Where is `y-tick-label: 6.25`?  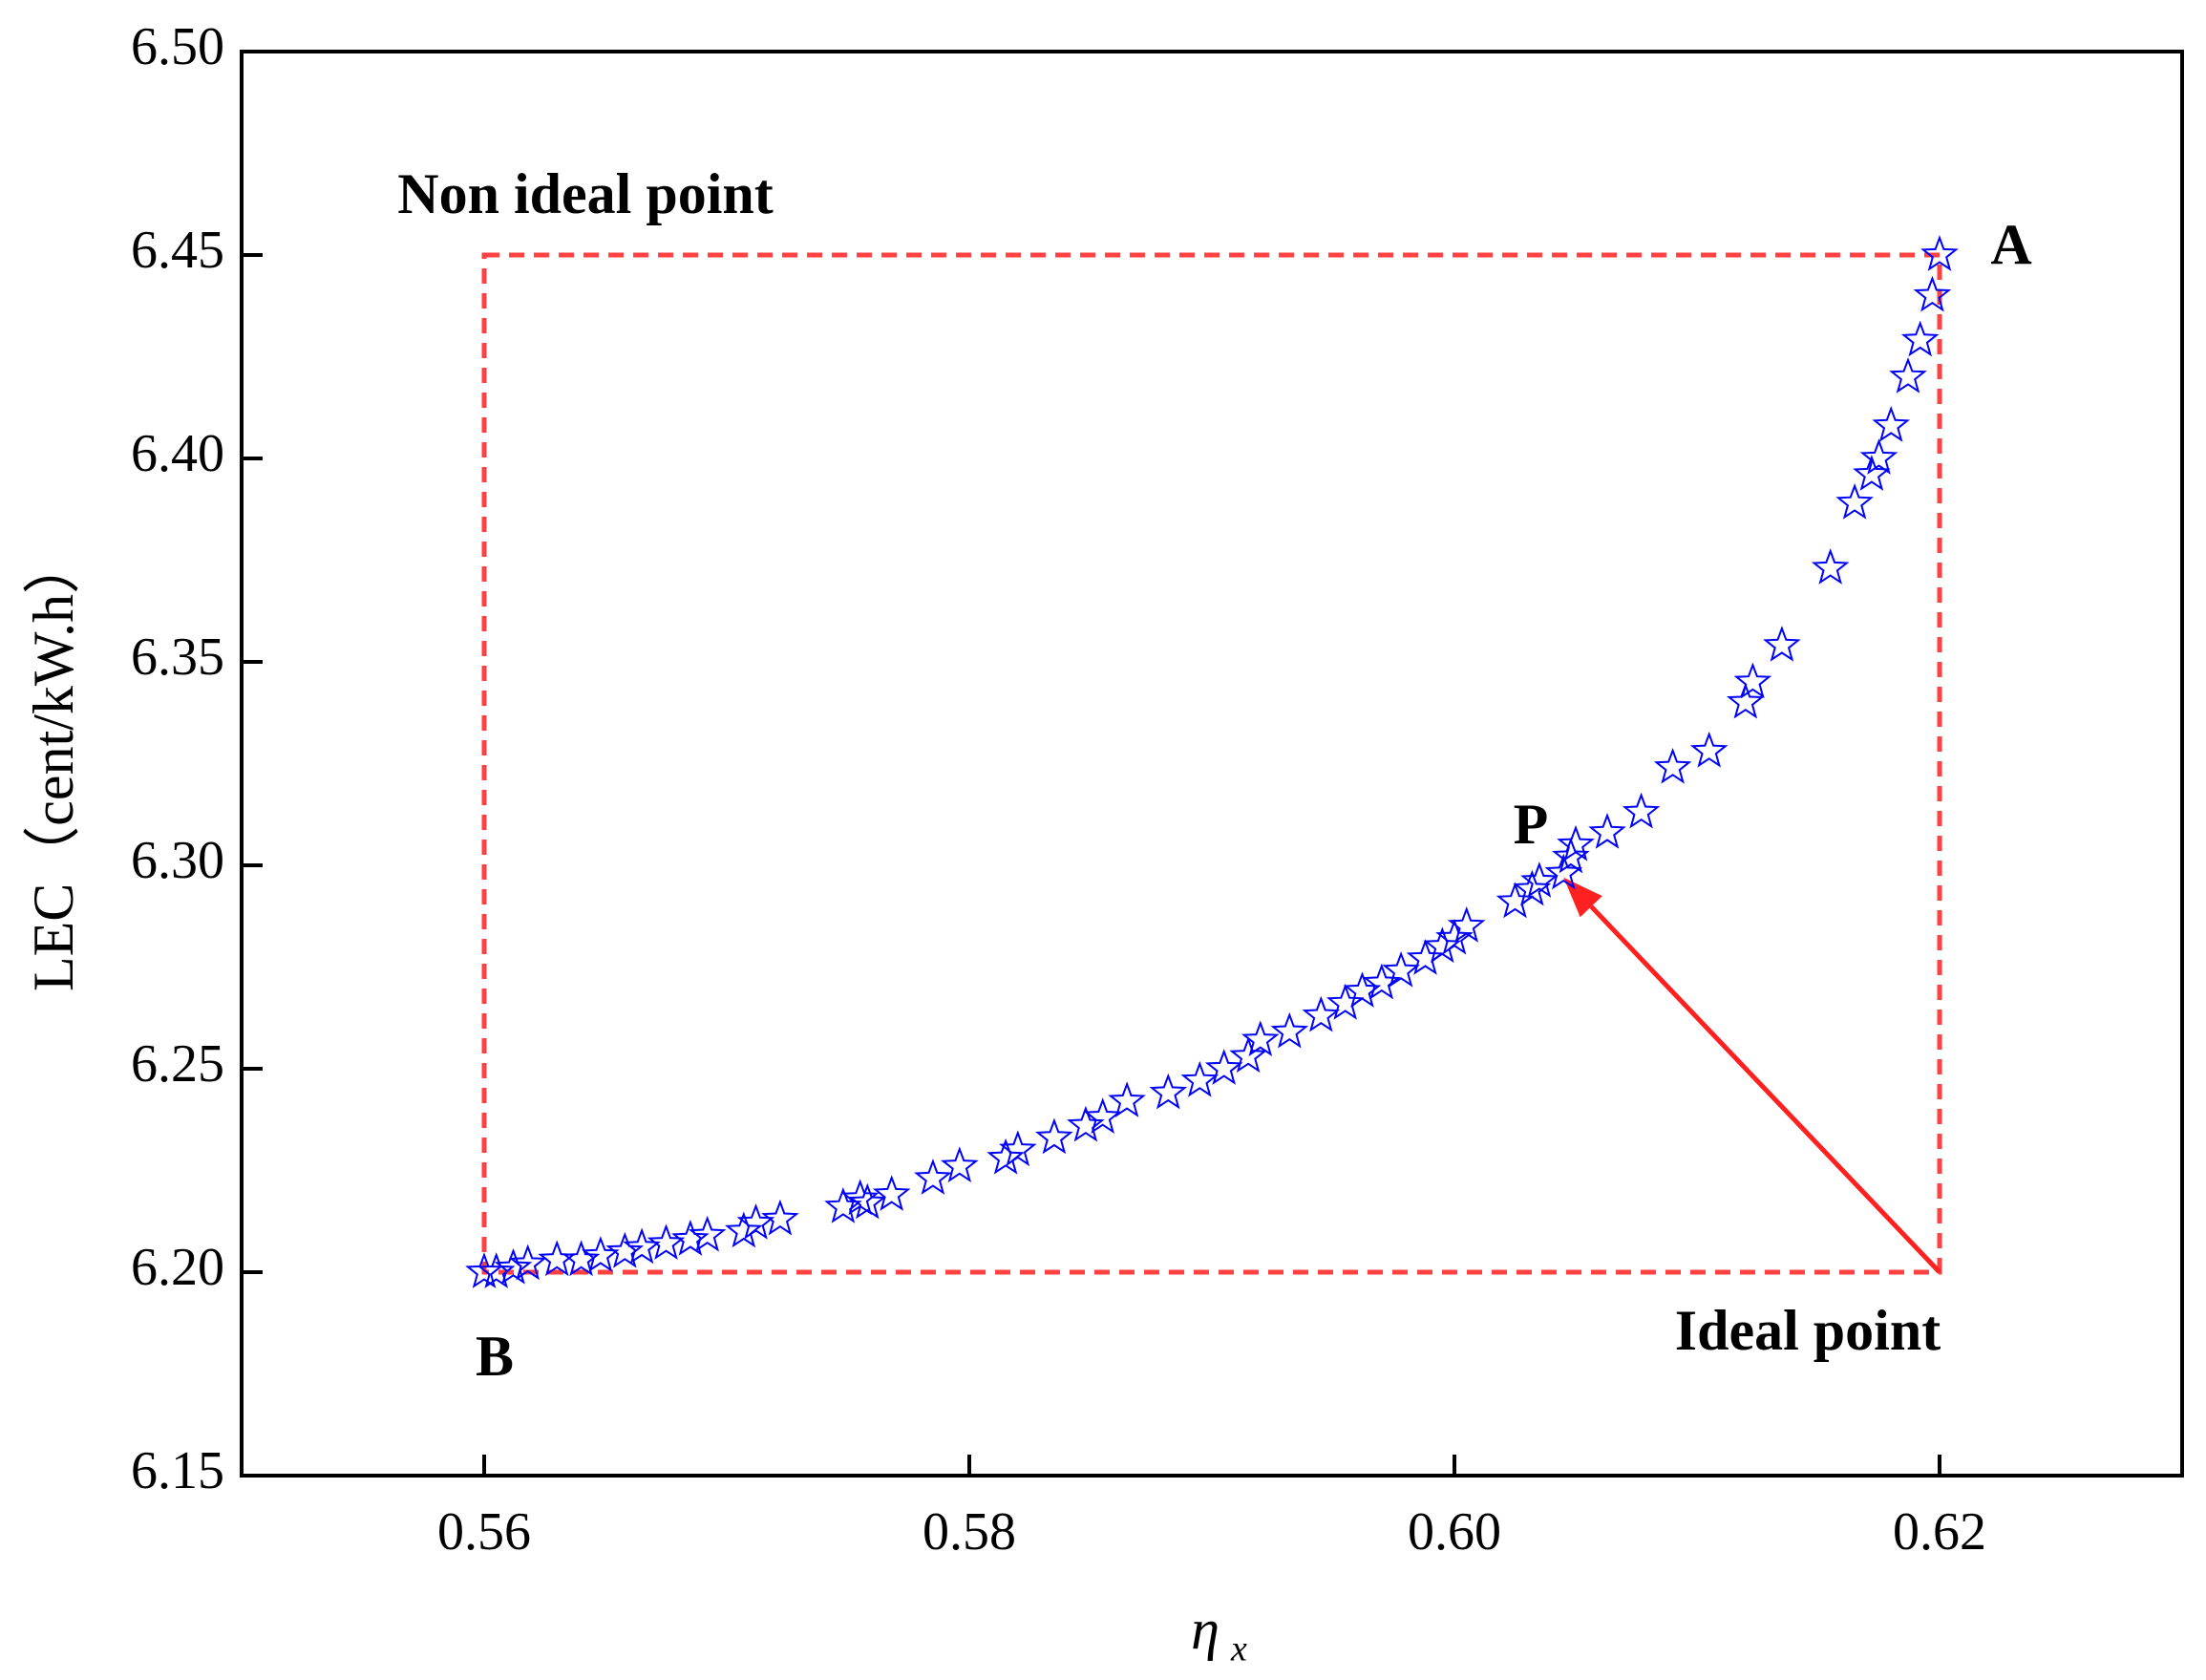 y-tick-label: 6.25 is located at coordinates (177, 1064).